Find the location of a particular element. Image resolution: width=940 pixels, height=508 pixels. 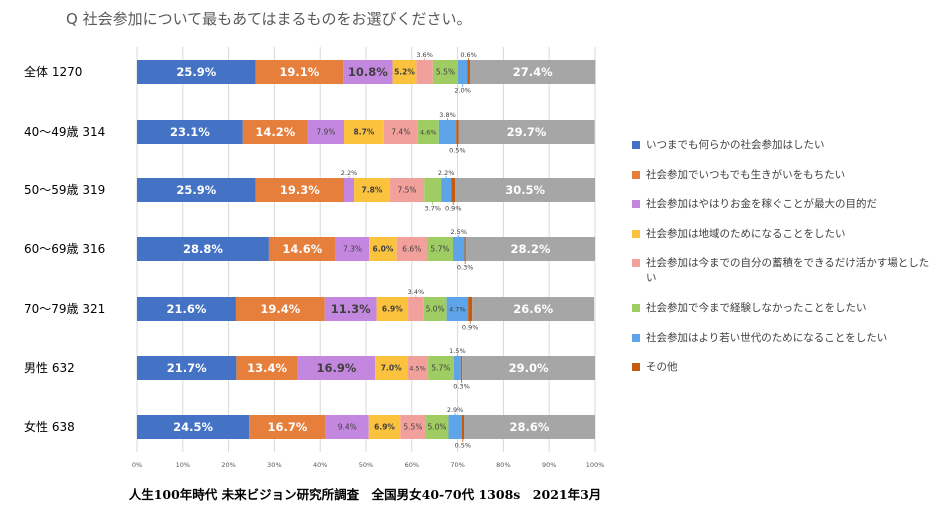

data-label: 6.9% is located at coordinates (392, 309).